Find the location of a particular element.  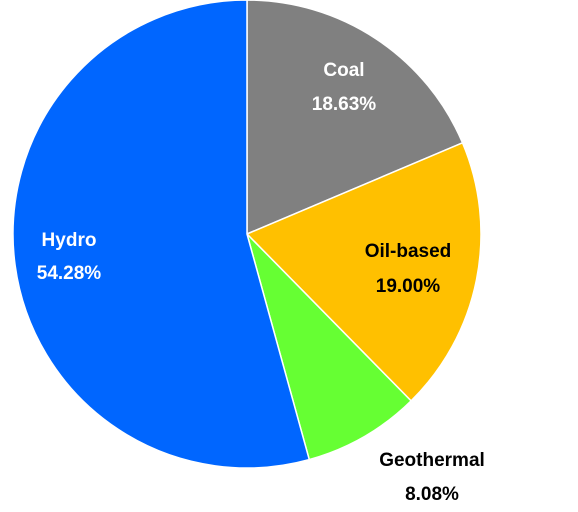

pie-slice-geothermal is located at coordinates (329, 346).